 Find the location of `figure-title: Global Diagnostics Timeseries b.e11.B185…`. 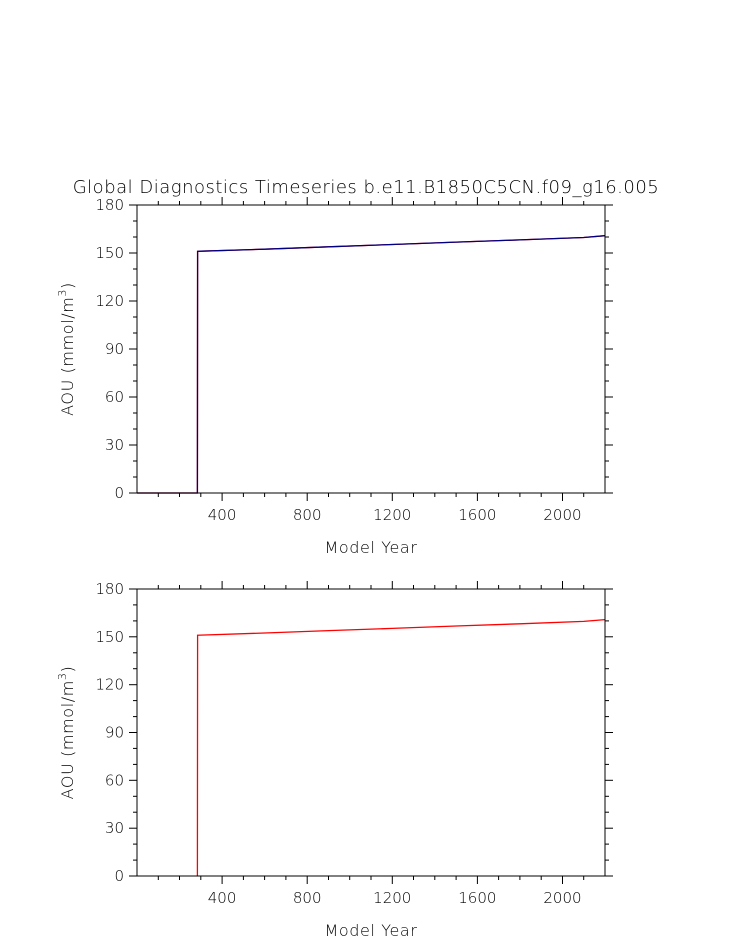

figure-title: Global Diagnostics Timeseries b.e11.B185… is located at coordinates (366, 187).